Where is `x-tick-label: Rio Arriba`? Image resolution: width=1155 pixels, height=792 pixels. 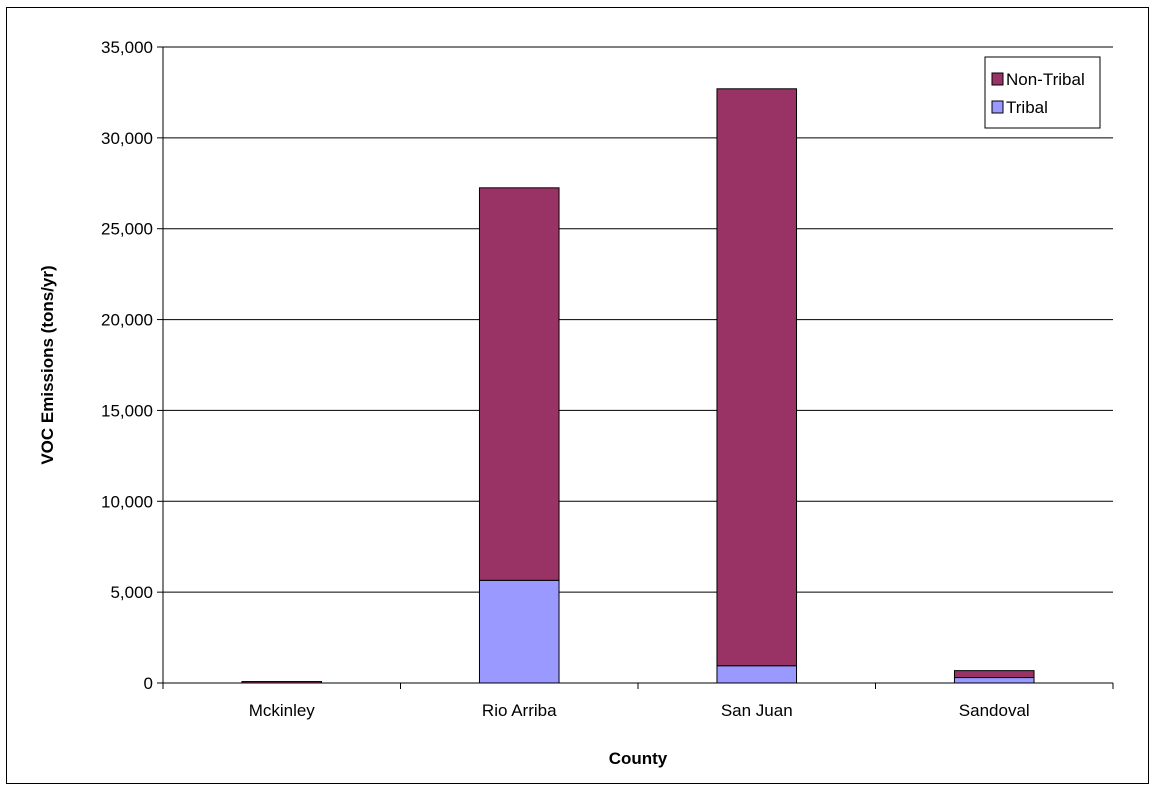
x-tick-label: Rio Arriba is located at coordinates (519, 710).